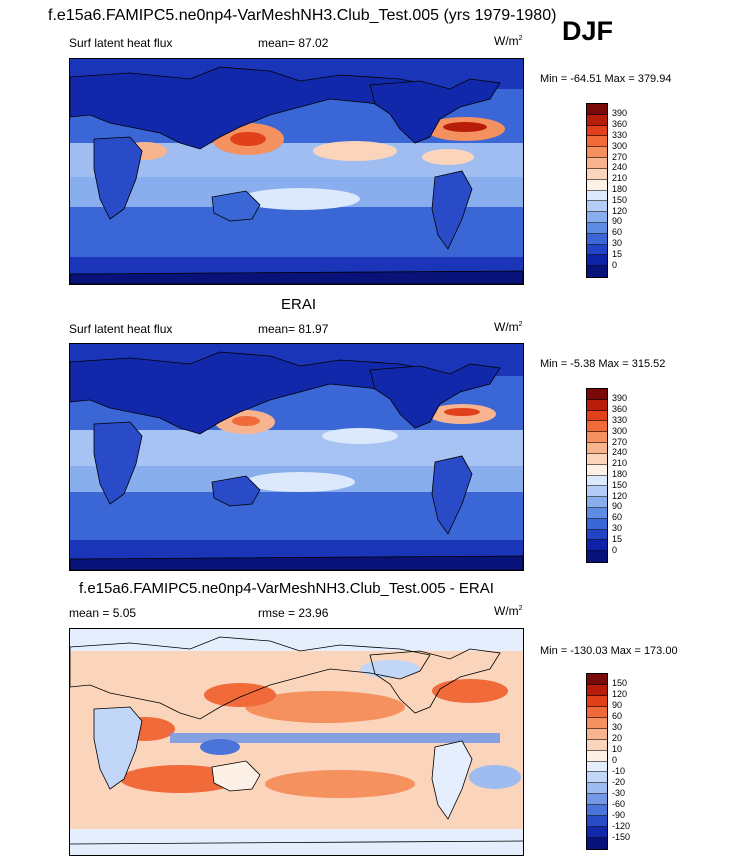 The width and height of the screenshot is (733, 861). I want to click on panel1-kuroshio-core, so click(248, 139).